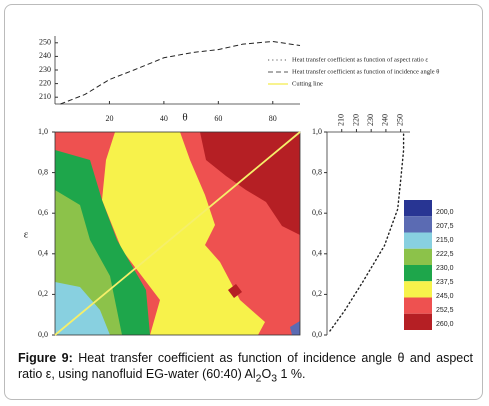 The height and width of the screenshot is (406, 489). Describe the element at coordinates (445, 226) in the screenshot. I see `colorbar-label: 207,5` at that location.